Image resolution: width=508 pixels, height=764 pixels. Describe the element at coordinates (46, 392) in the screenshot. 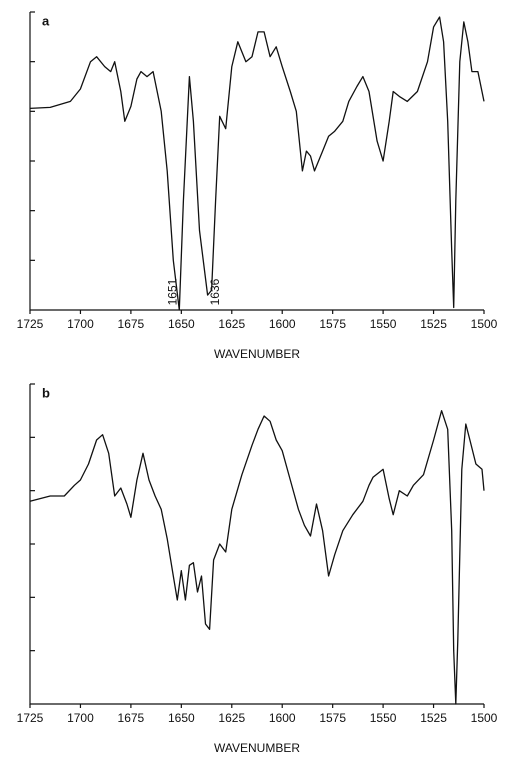

I see `panel-label: b` at that location.